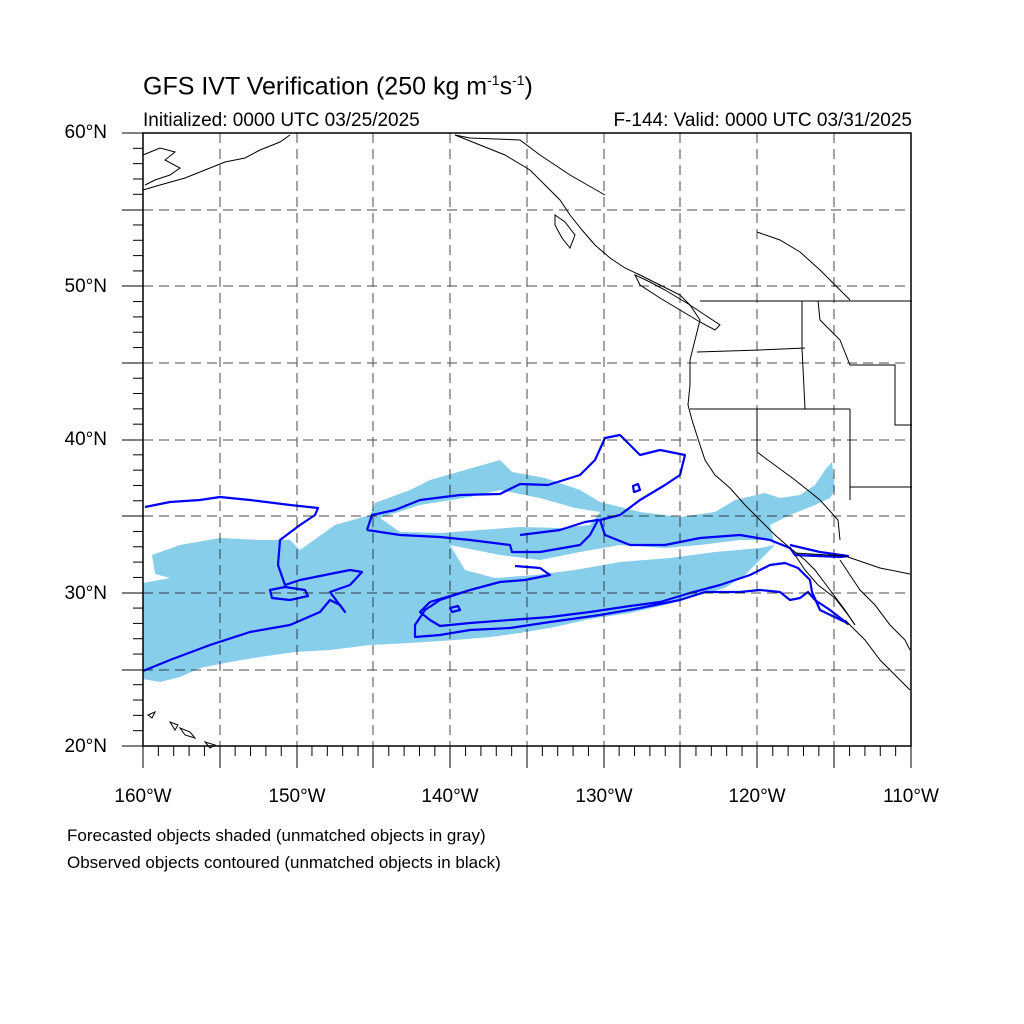 The width and height of the screenshot is (1024, 1024). I want to click on lat-label-20n: 20°N, so click(85, 746).